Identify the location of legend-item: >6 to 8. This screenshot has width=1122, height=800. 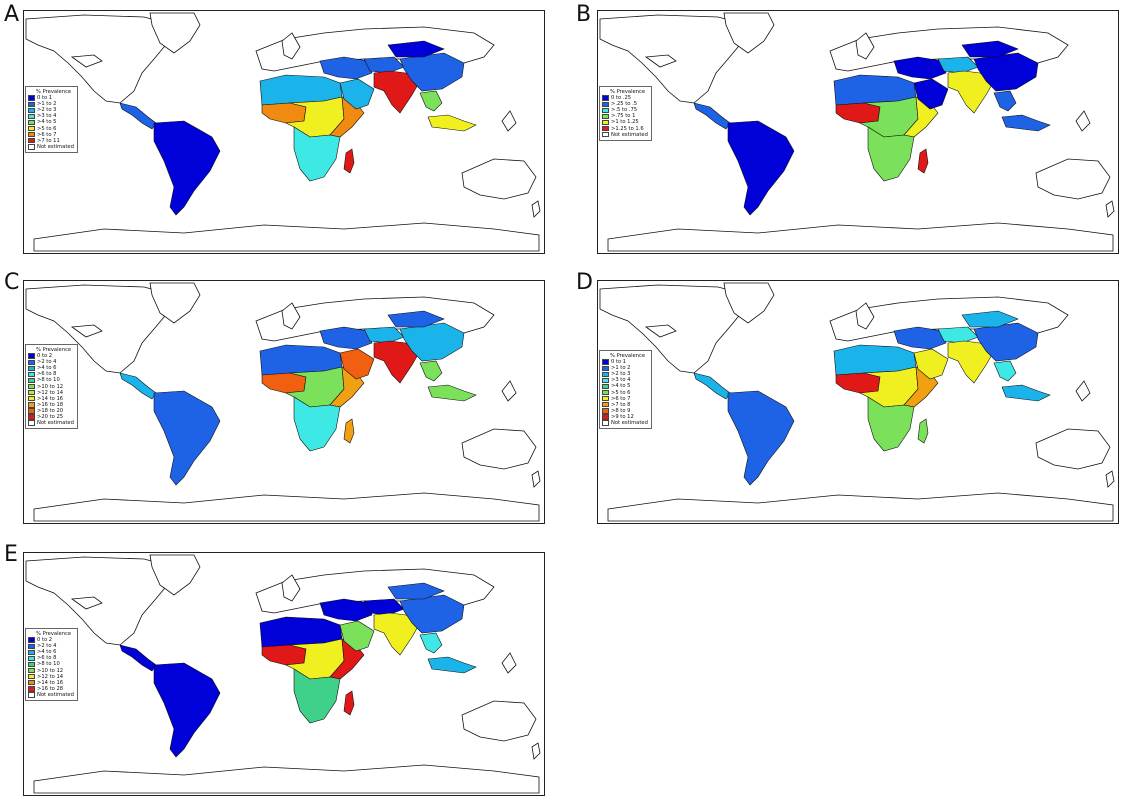
(51, 374).